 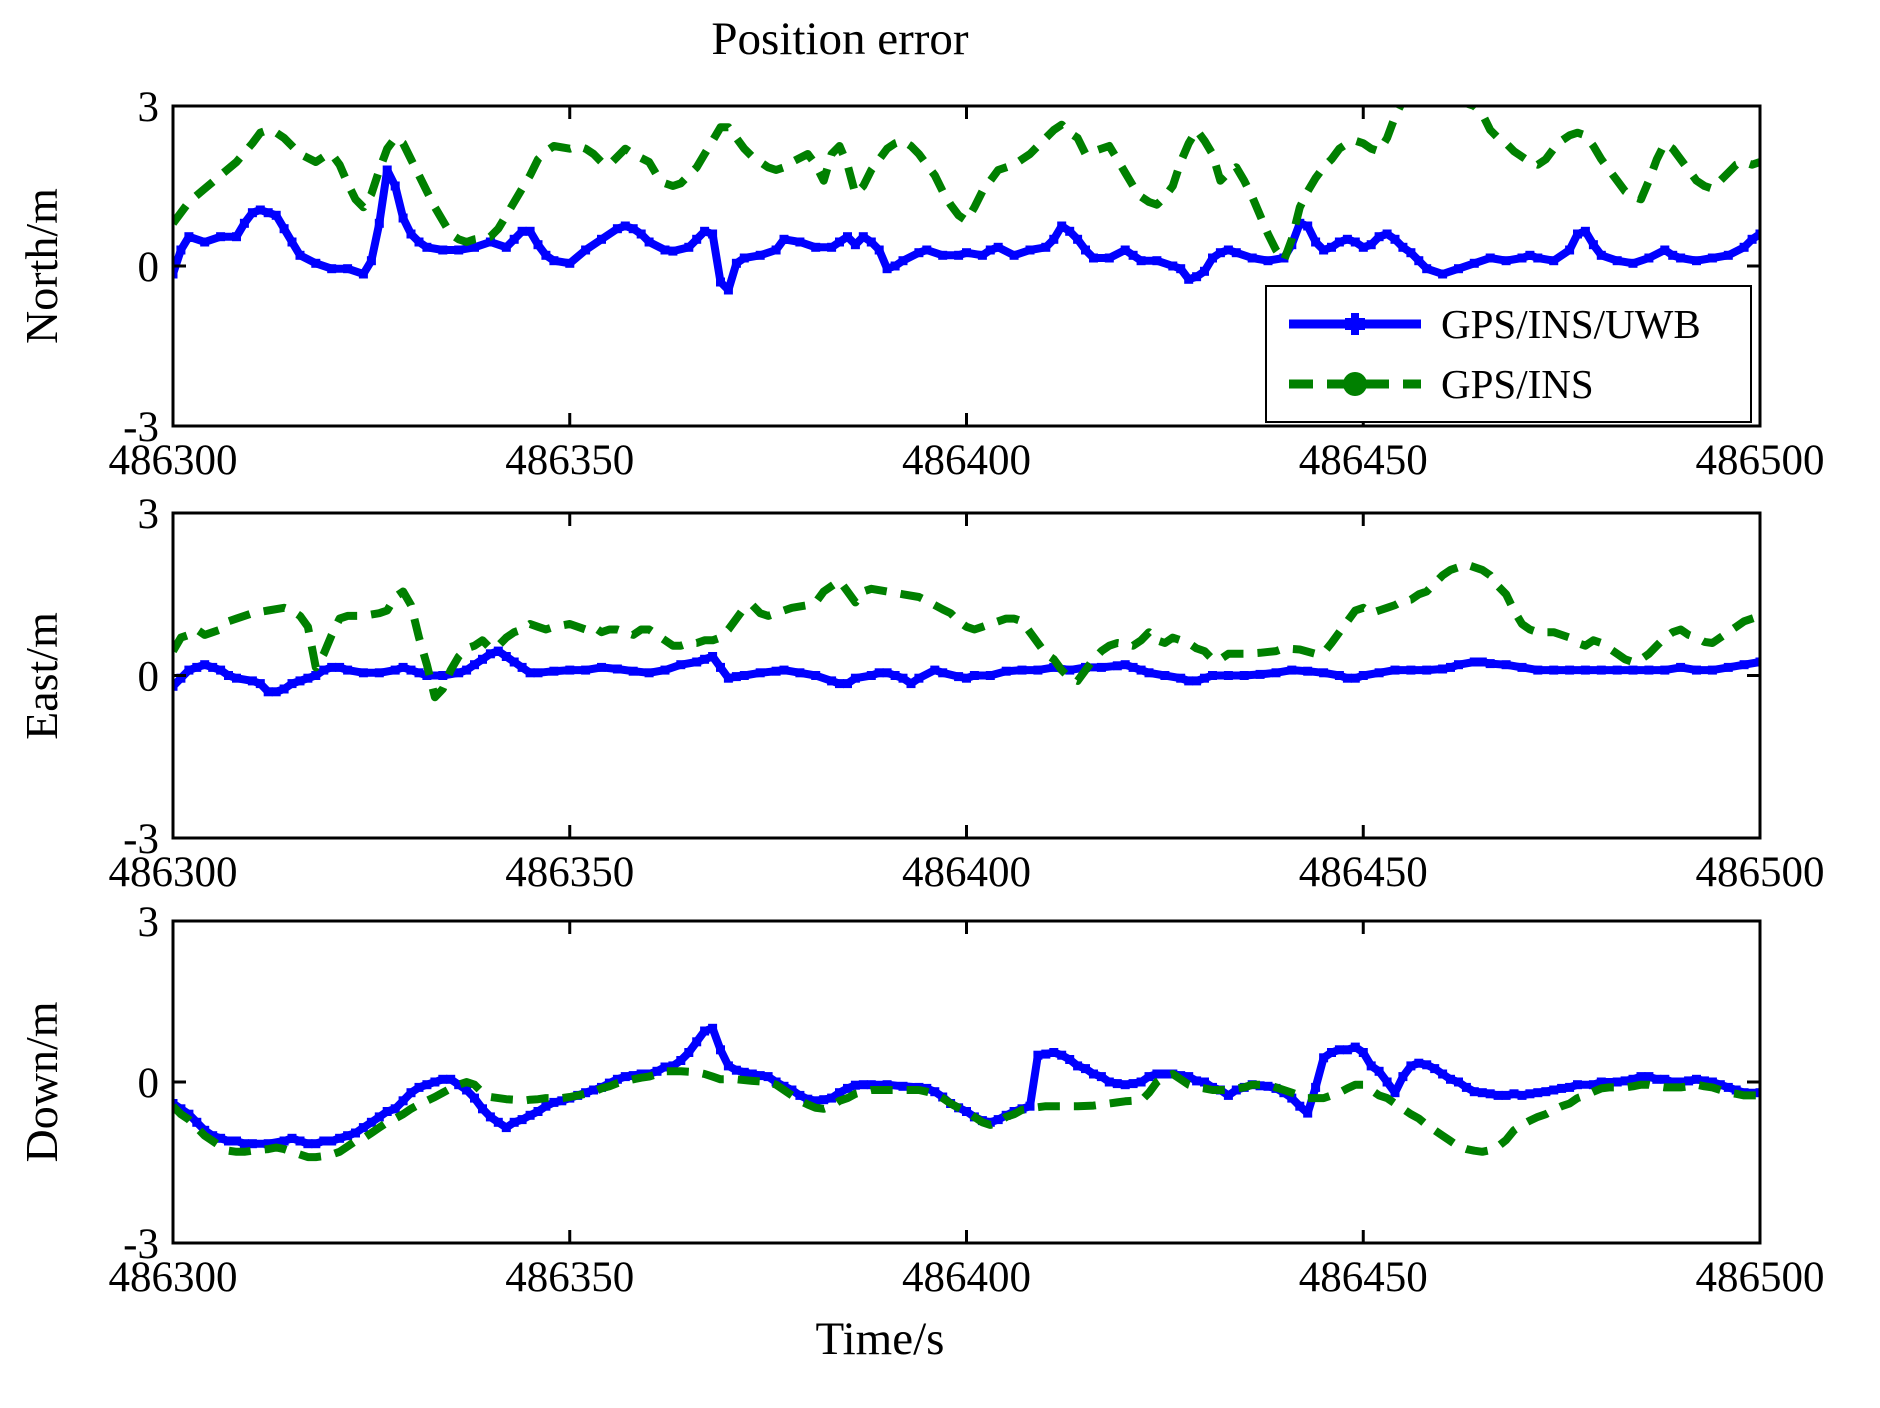 I want to click on chart-title: Position error, so click(x=840, y=39).